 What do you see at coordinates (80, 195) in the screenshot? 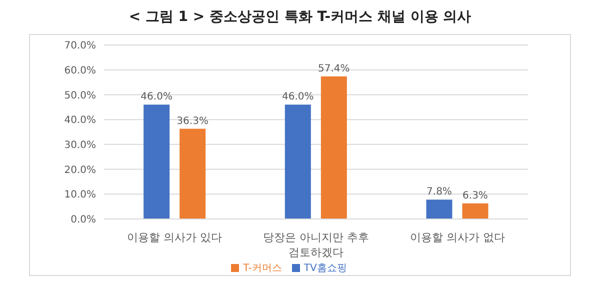
I see `y-tick-label: 10.0%` at bounding box center [80, 195].